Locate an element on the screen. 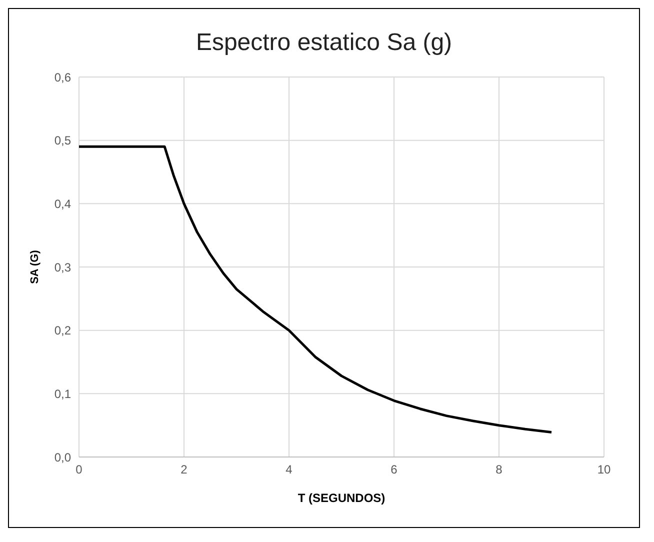  y-tick-label: 0,4 is located at coordinates (63, 203).